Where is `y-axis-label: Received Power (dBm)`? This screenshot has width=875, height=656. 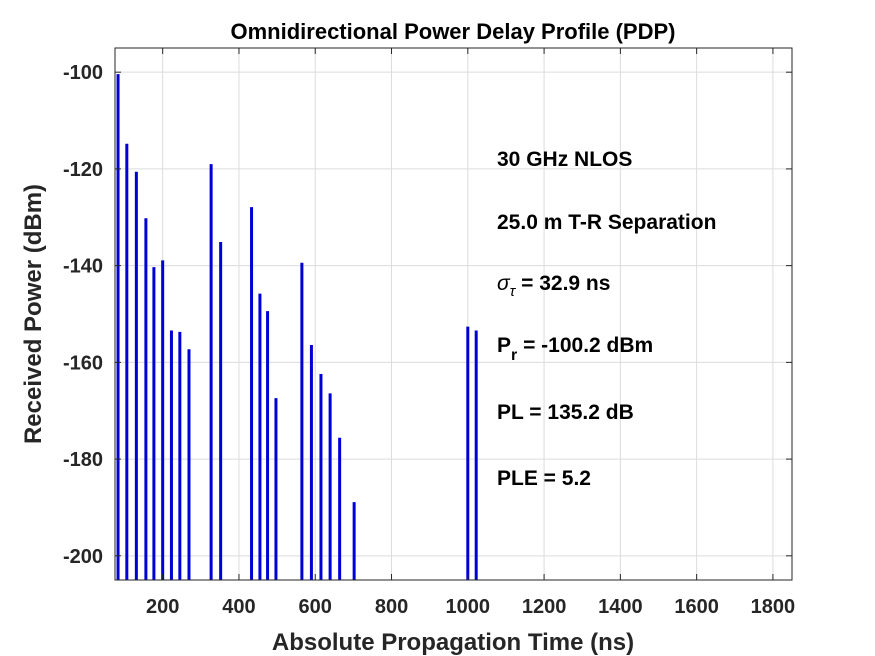 y-axis-label: Received Power (dBm) is located at coordinates (33, 314).